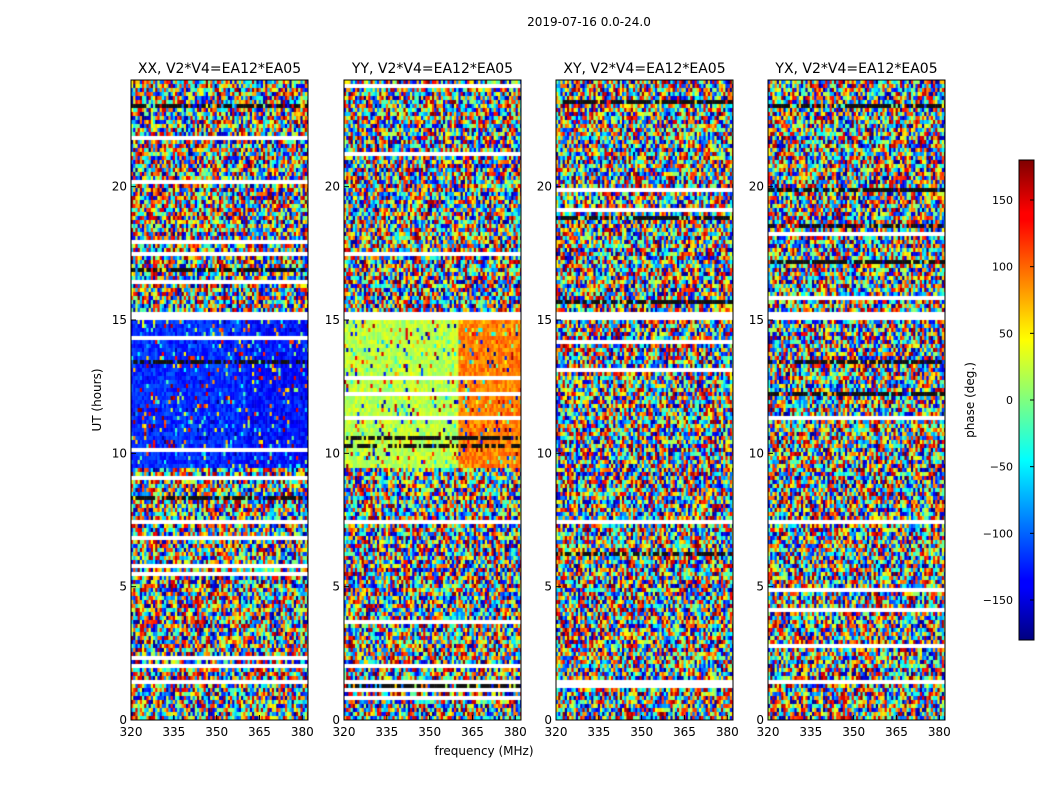 The width and height of the screenshot is (1050, 800). I want to click on colorbar-tick-label: 100, so click(1002, 267).